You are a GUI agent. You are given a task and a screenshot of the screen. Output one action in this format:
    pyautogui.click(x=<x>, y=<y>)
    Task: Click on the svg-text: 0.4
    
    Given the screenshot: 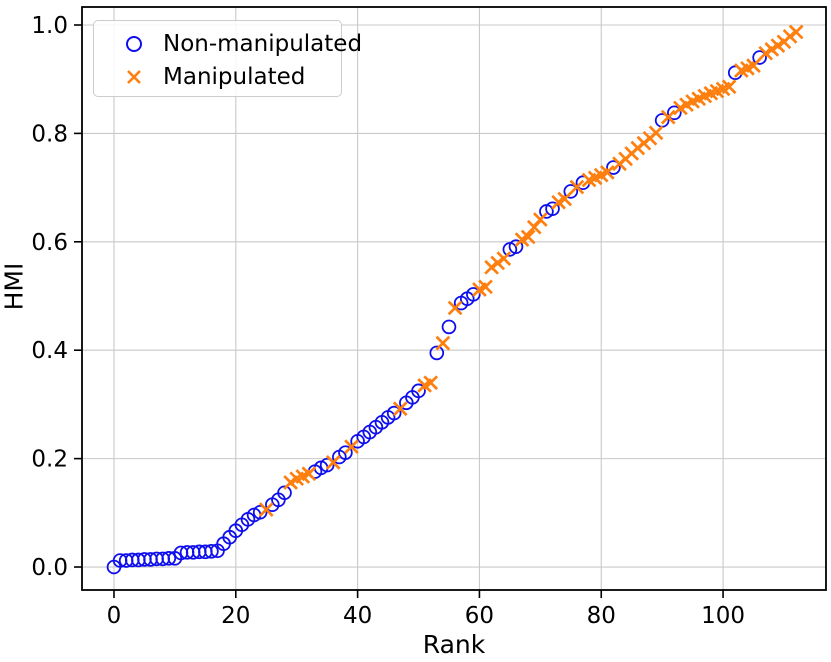 What is the action you would take?
    pyautogui.click(x=49, y=351)
    